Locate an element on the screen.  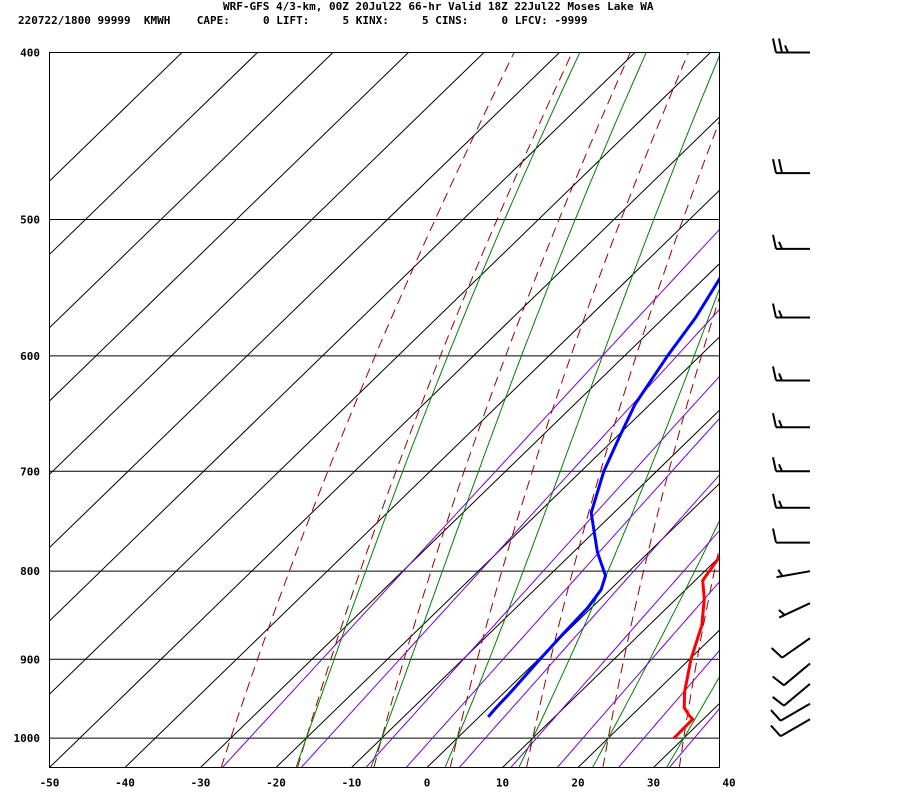
temperature-tick-label: 30 is located at coordinates (653, 783).